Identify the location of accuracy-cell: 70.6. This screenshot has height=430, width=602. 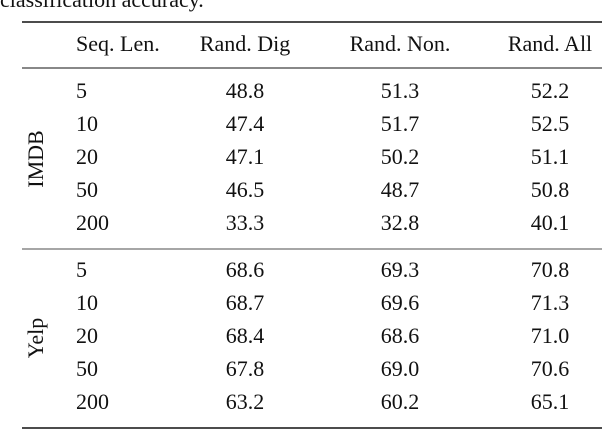
(550, 368).